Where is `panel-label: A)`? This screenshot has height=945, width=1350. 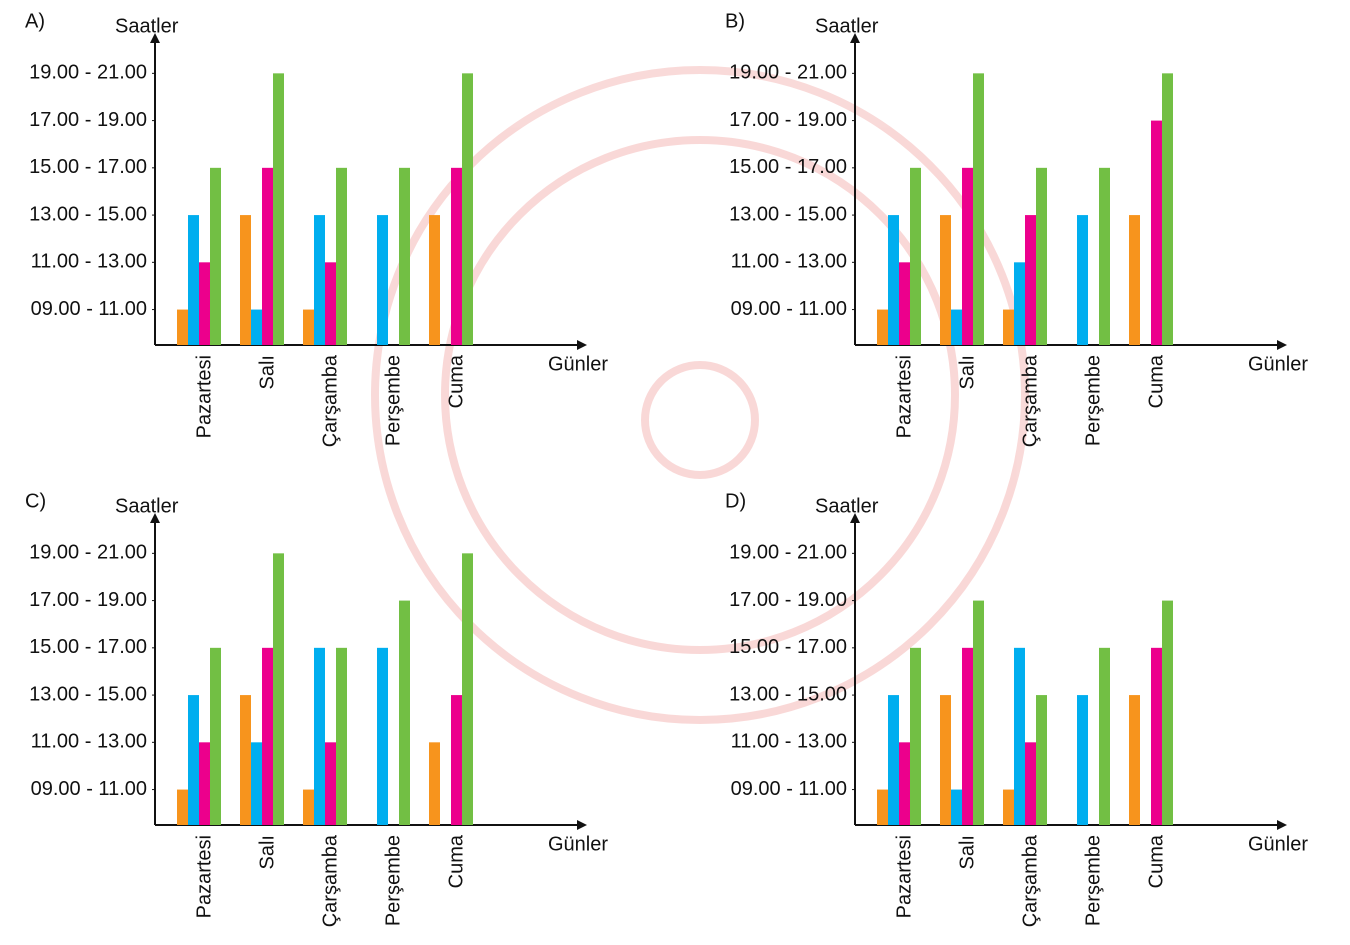
panel-label: A) is located at coordinates (35, 21).